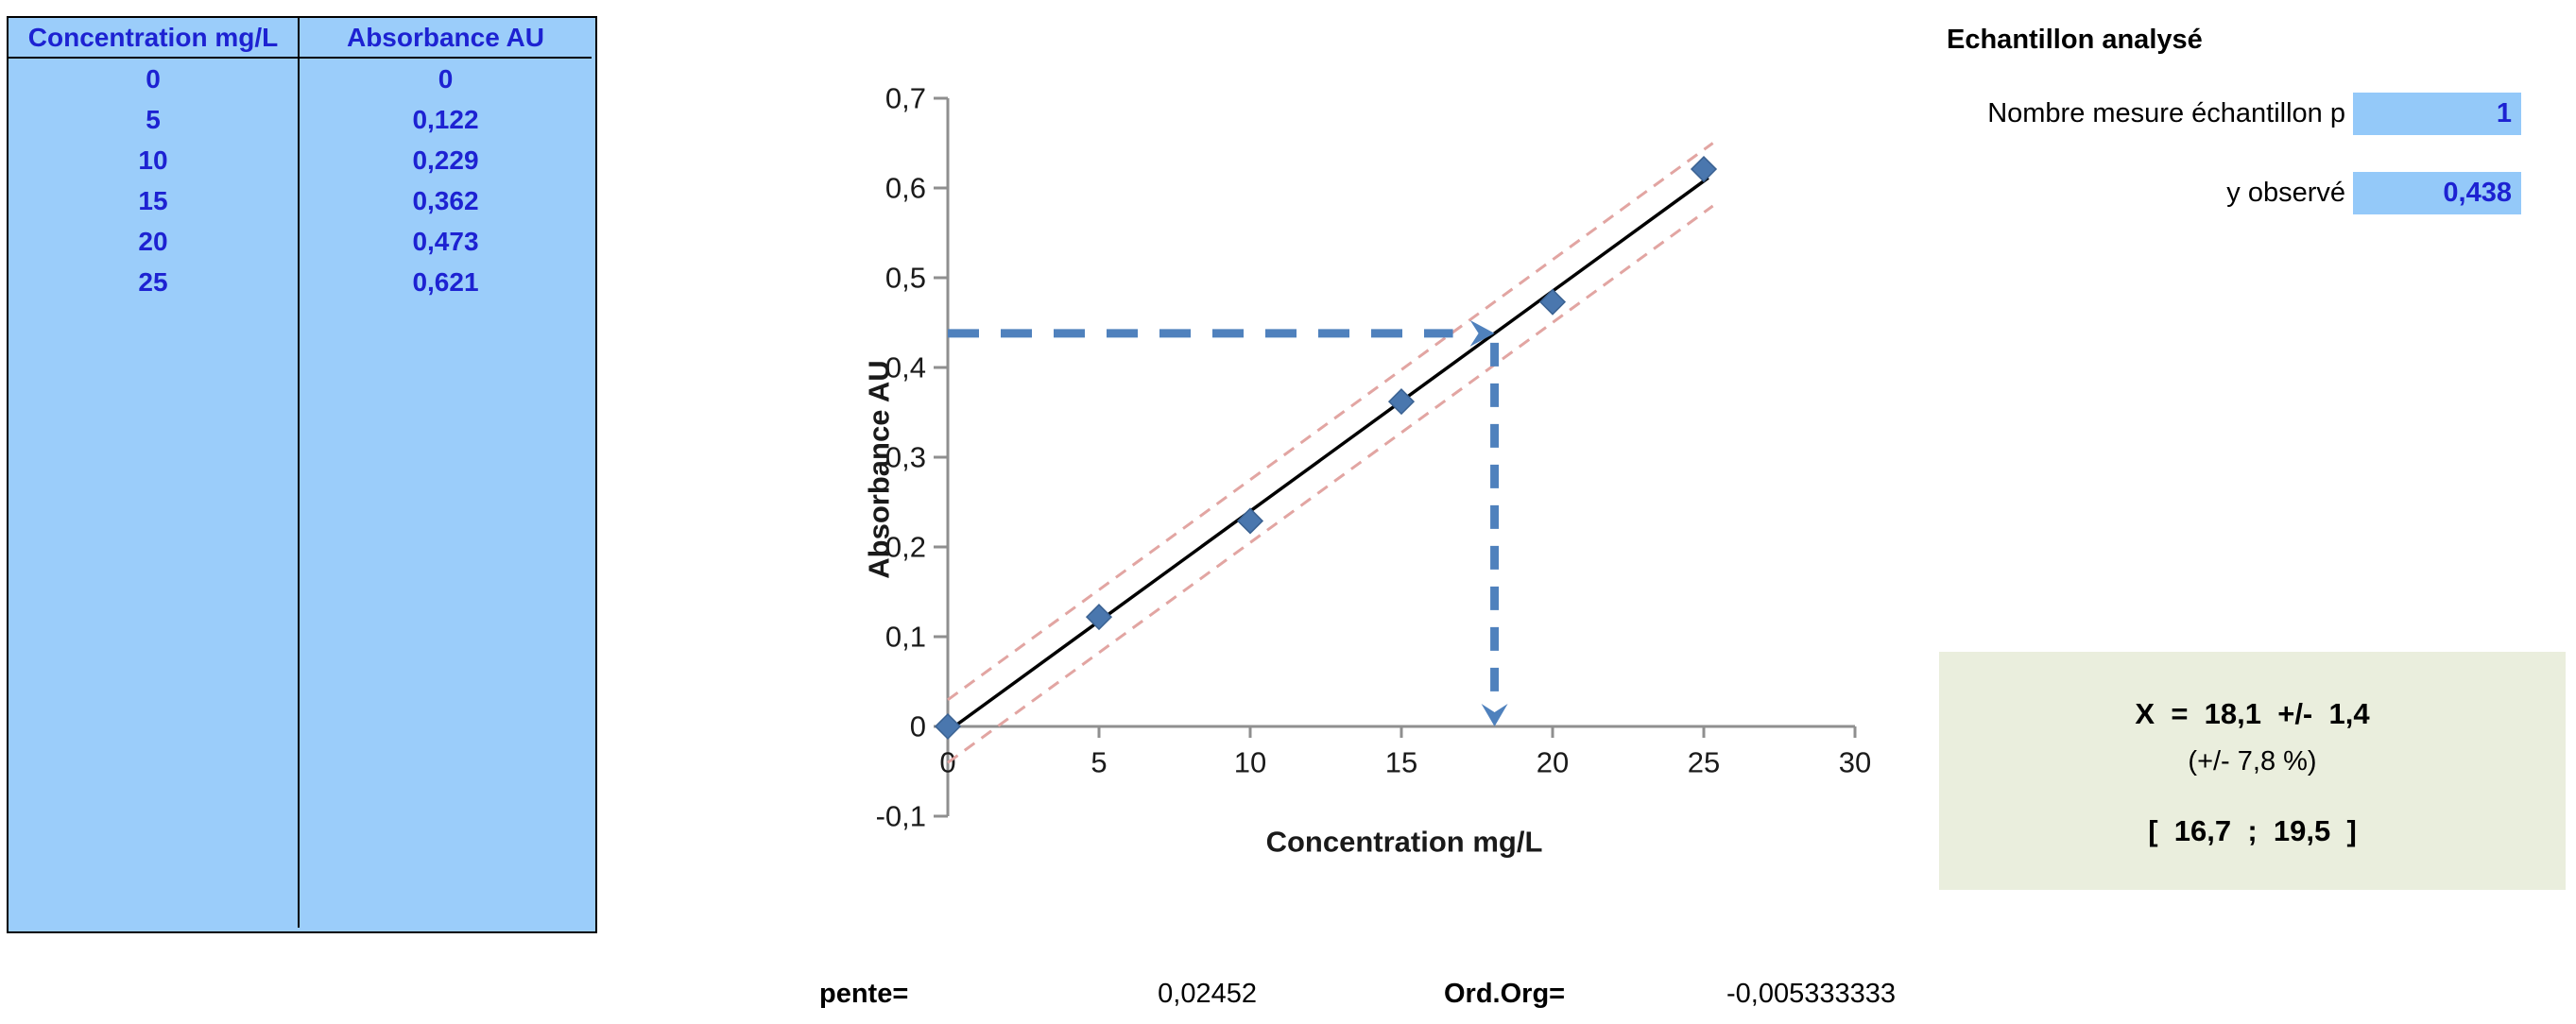 This screenshot has width=2576, height=1024. What do you see at coordinates (445, 37) in the screenshot?
I see `table-header-absorbance: Absorbance AU` at bounding box center [445, 37].